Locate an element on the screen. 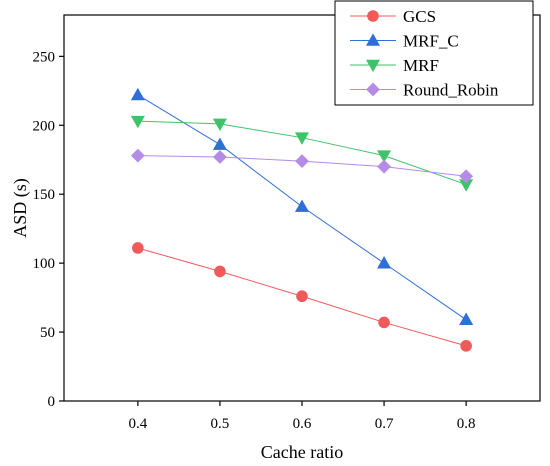 The image size is (550, 466). x-axis-ticks: 0.4 0.5 0.6 0.7 0.8 is located at coordinates (302, 416).